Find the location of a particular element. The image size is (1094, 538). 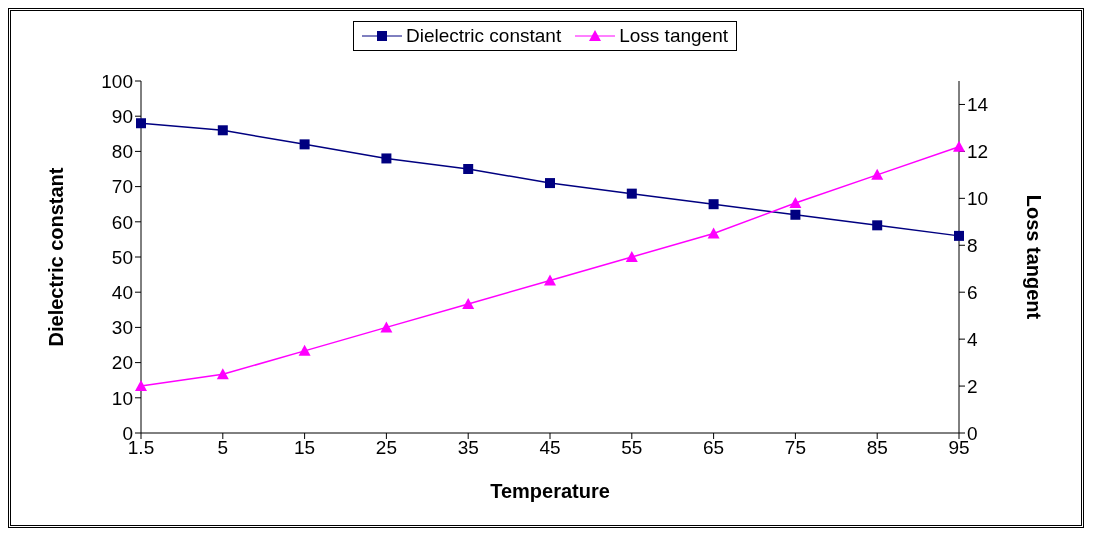

x-tick-label: 25 is located at coordinates (386, 448).